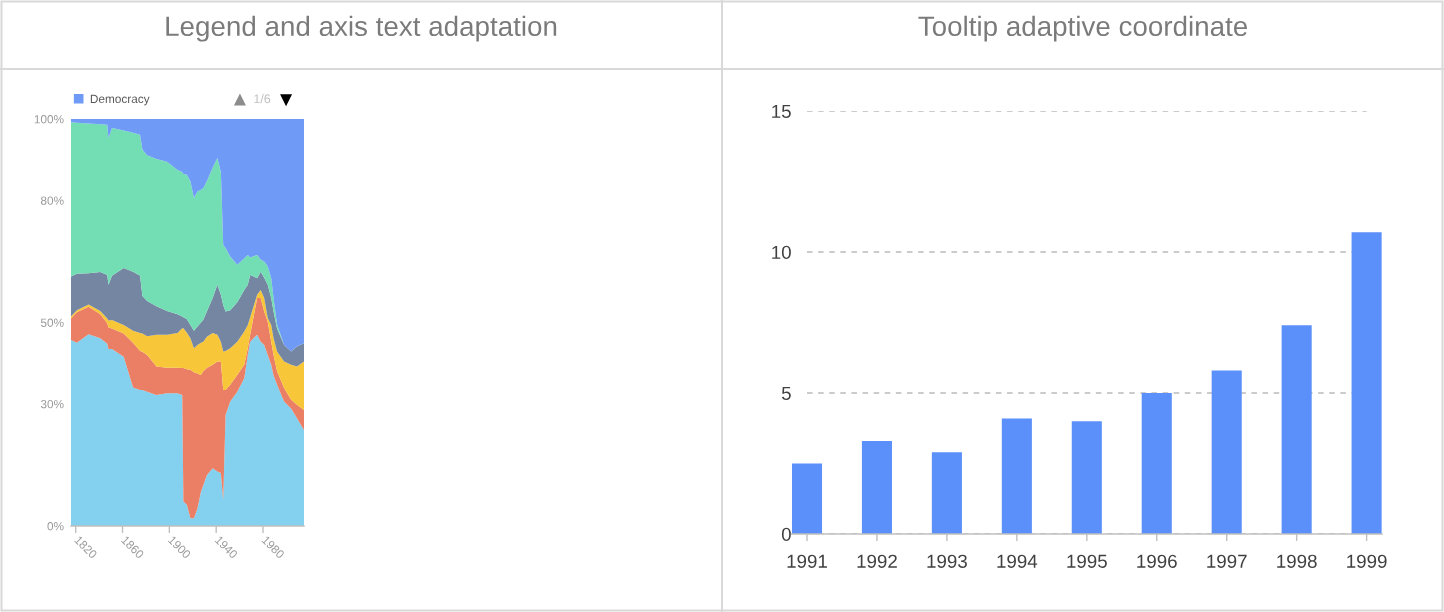  I want to click on x-tick-label: 1993, so click(947, 561).